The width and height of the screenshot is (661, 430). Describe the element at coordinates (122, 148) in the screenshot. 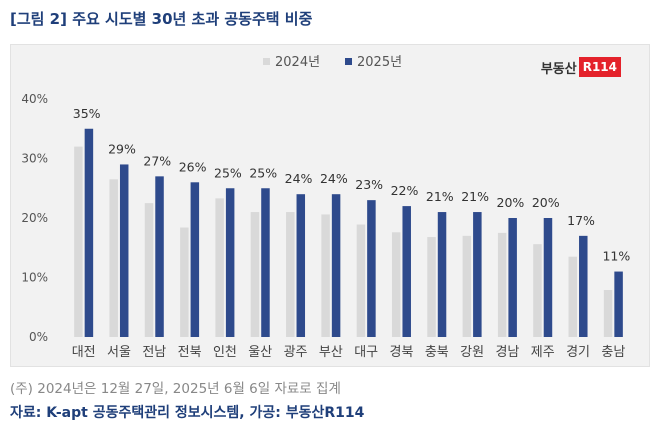

I see `data-label: 29%` at that location.